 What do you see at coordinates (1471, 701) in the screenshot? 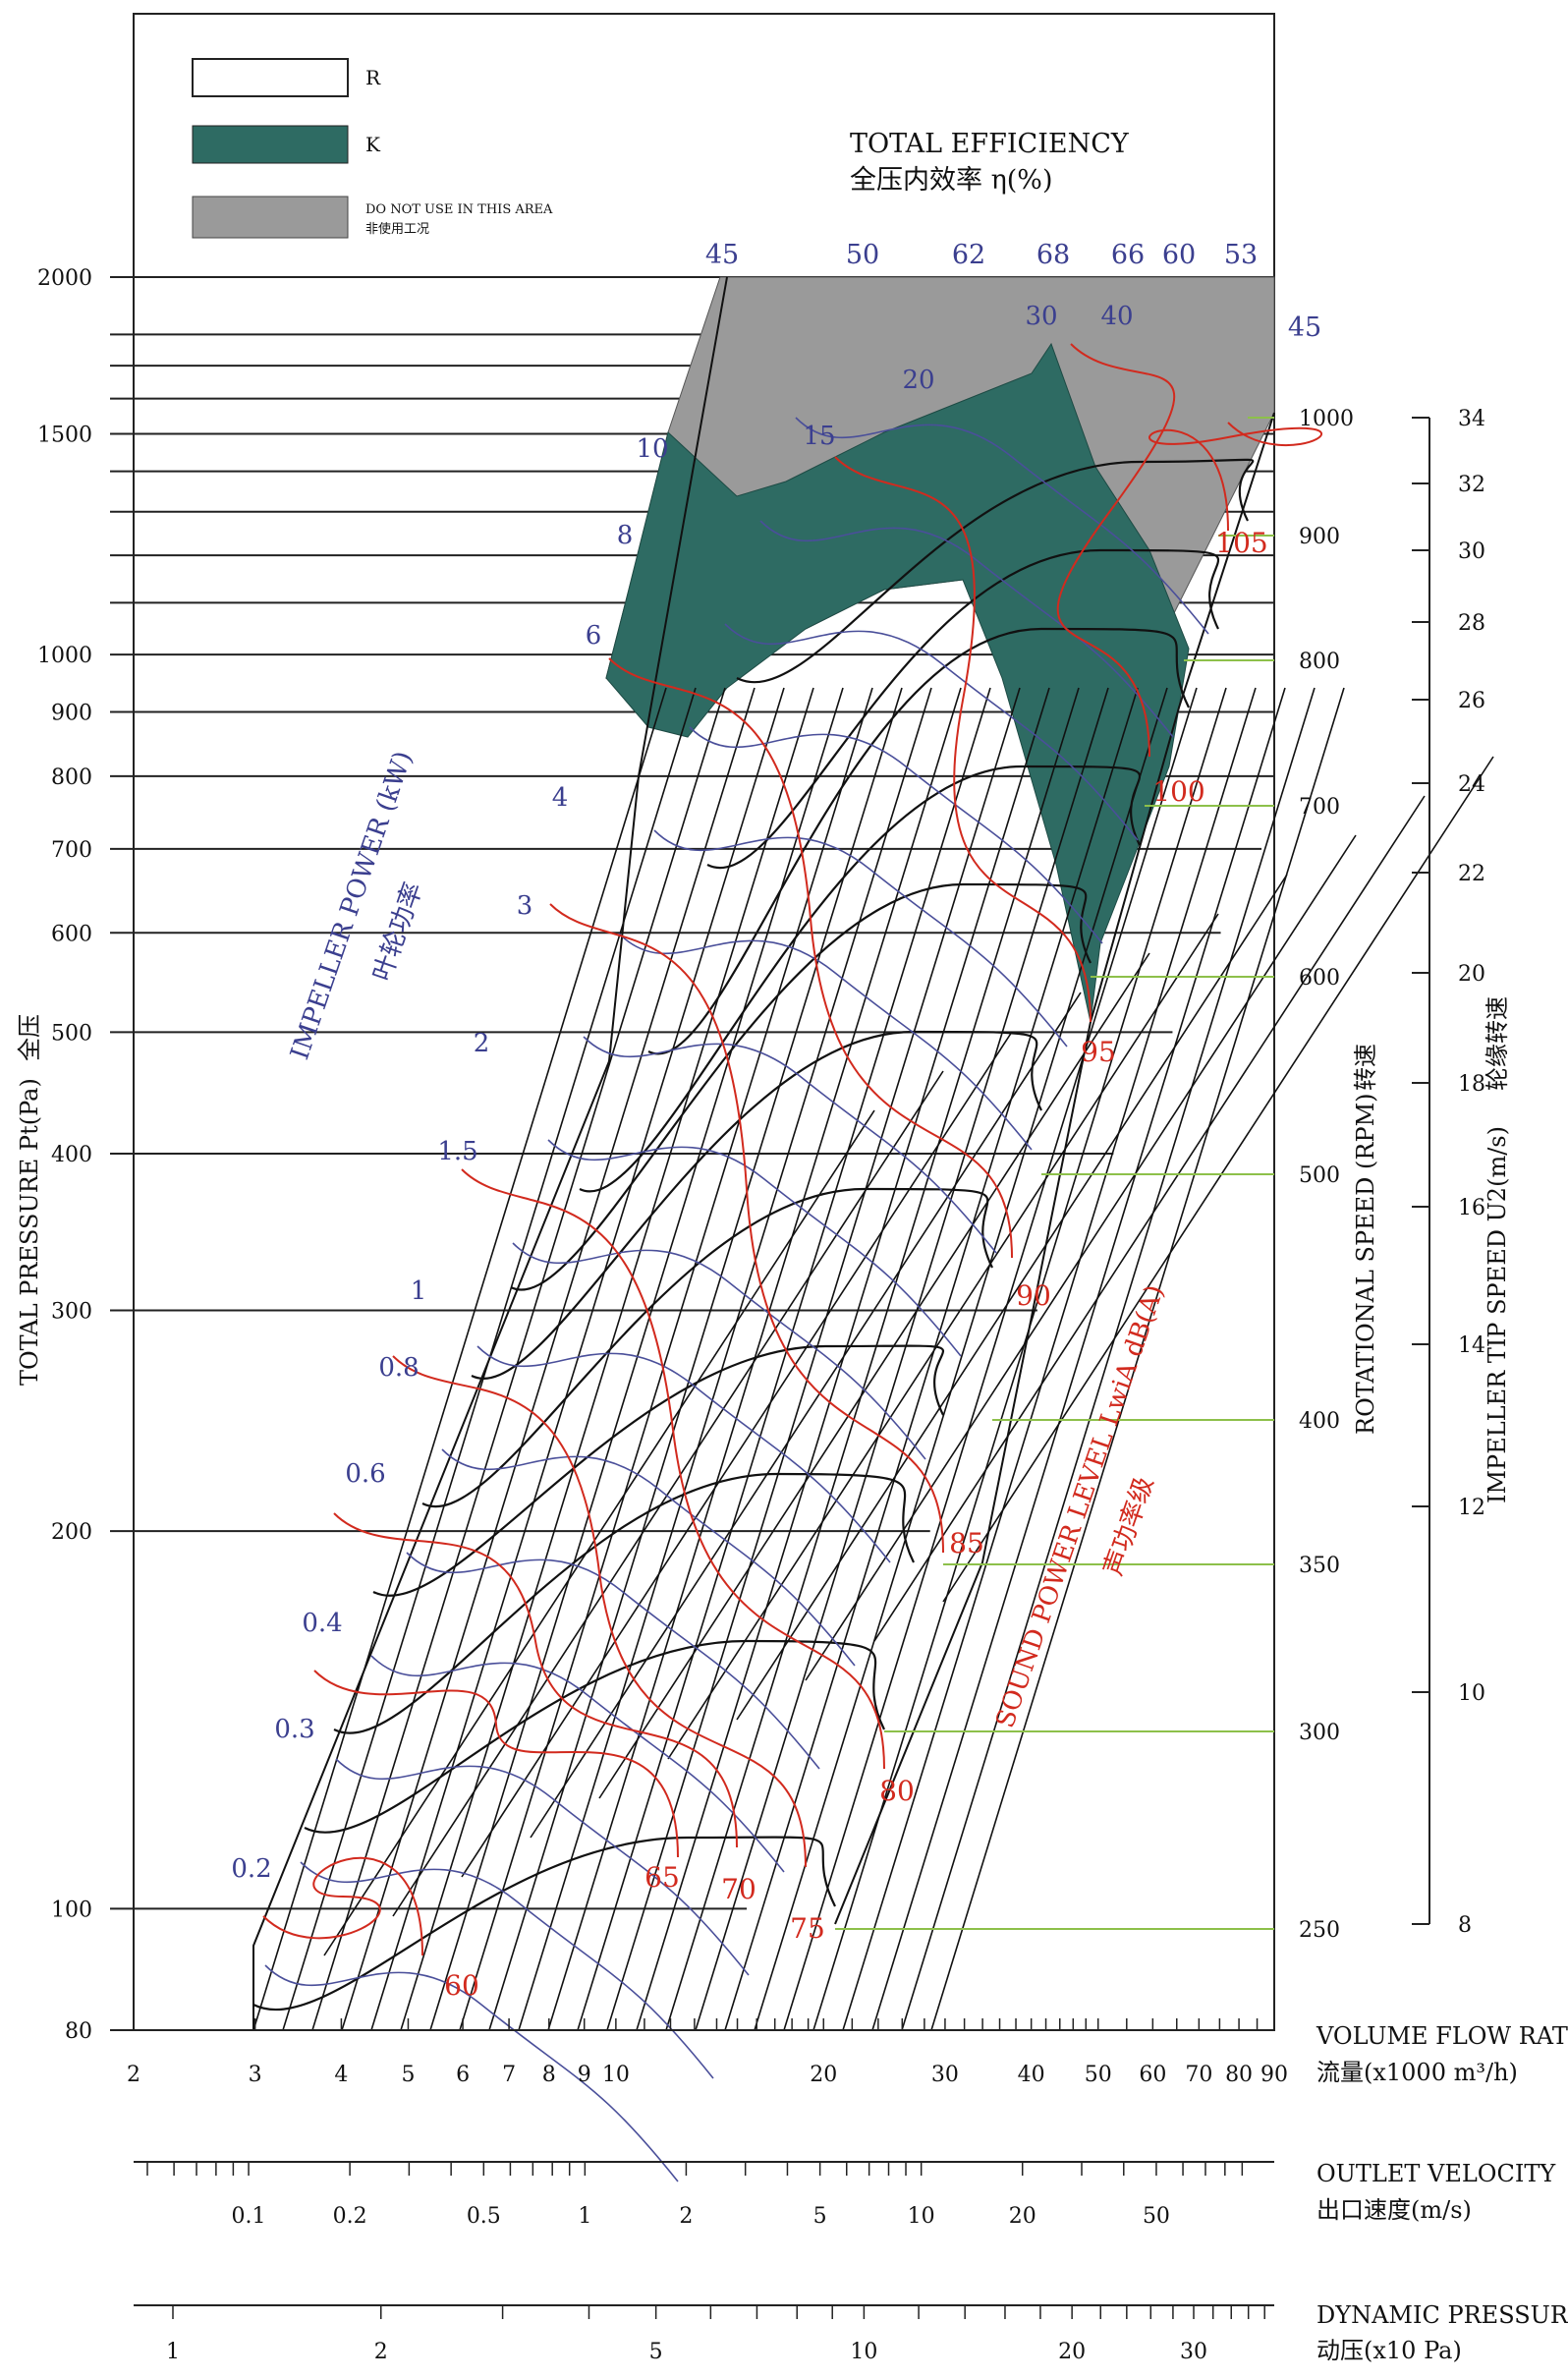
I see `tip-speed-tick-label: 26` at bounding box center [1471, 701].